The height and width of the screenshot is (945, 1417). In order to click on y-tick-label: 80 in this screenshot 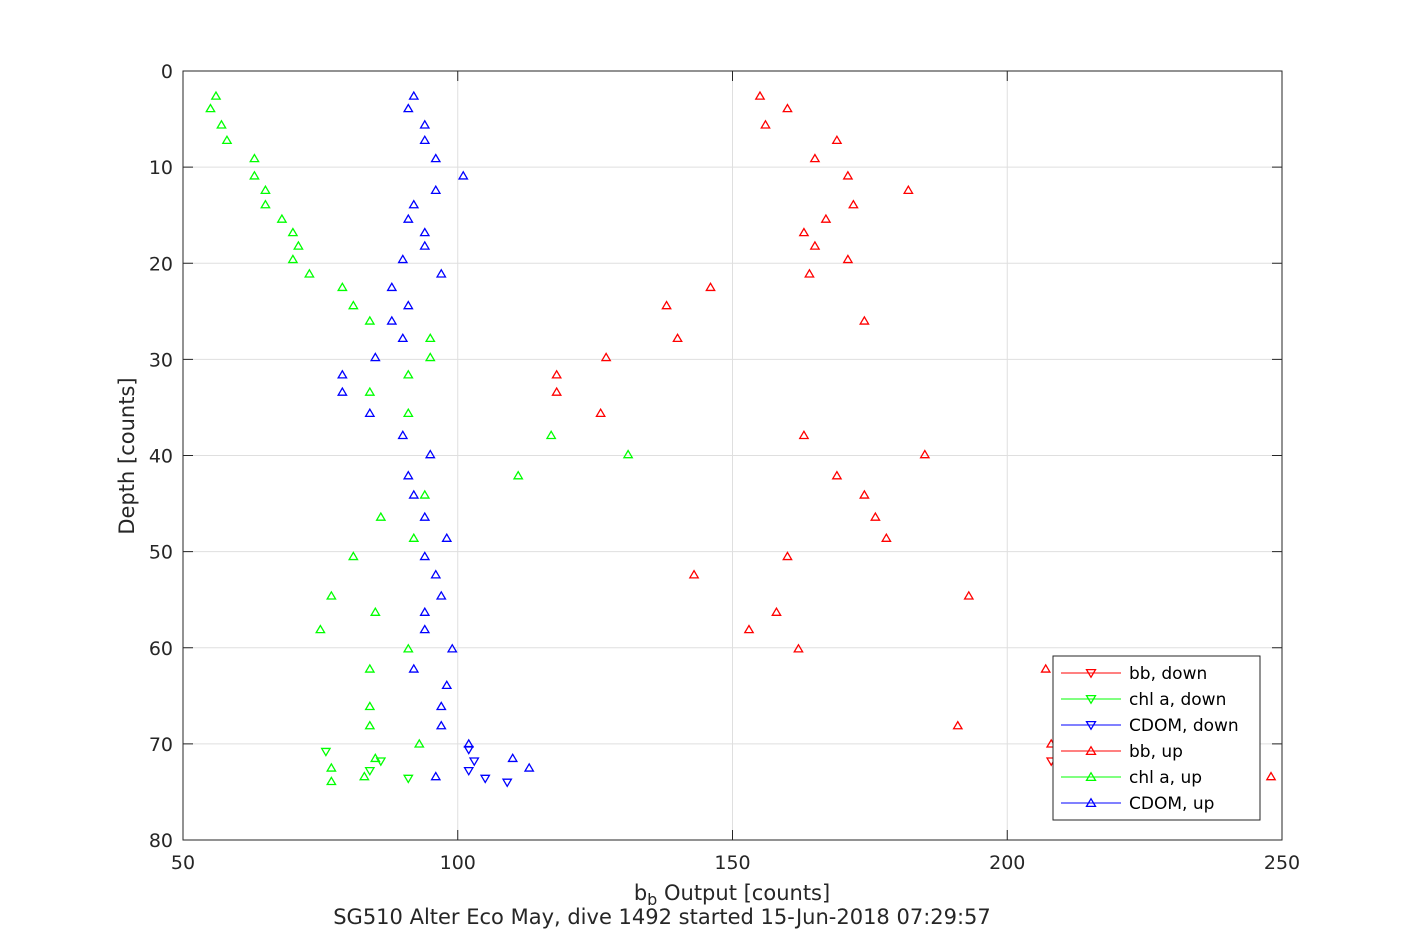, I will do `click(161, 841)`.